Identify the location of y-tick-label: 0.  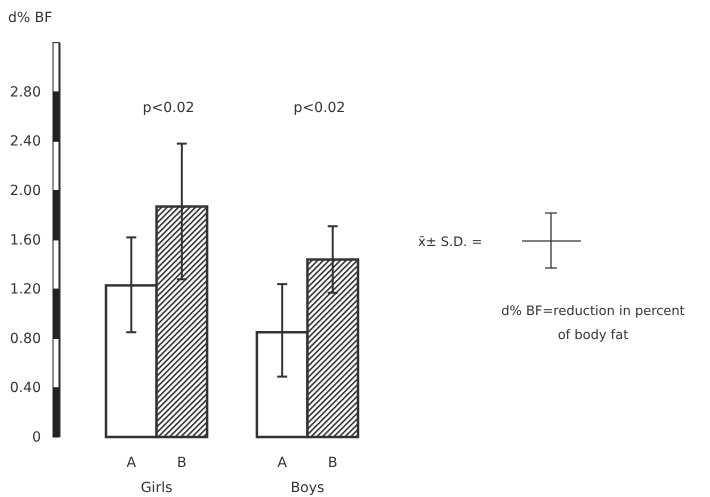
(36, 437).